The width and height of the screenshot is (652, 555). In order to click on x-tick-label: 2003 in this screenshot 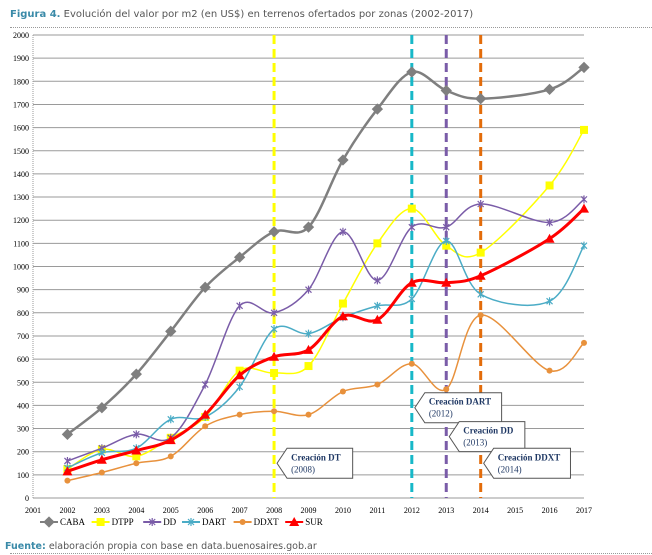, I will do `click(102, 510)`.